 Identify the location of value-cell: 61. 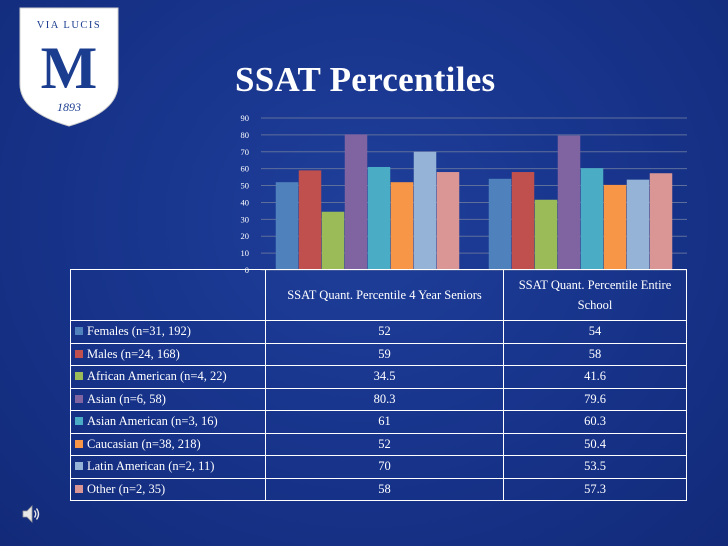
(384, 422).